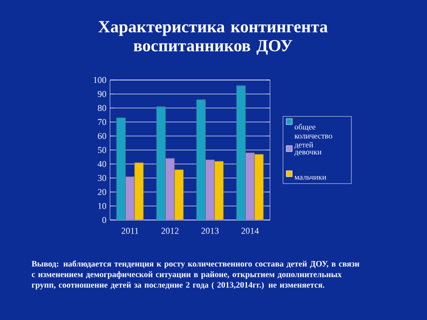 The image size is (427, 320). I want to click on y-tick-label: 70, so click(102, 122).